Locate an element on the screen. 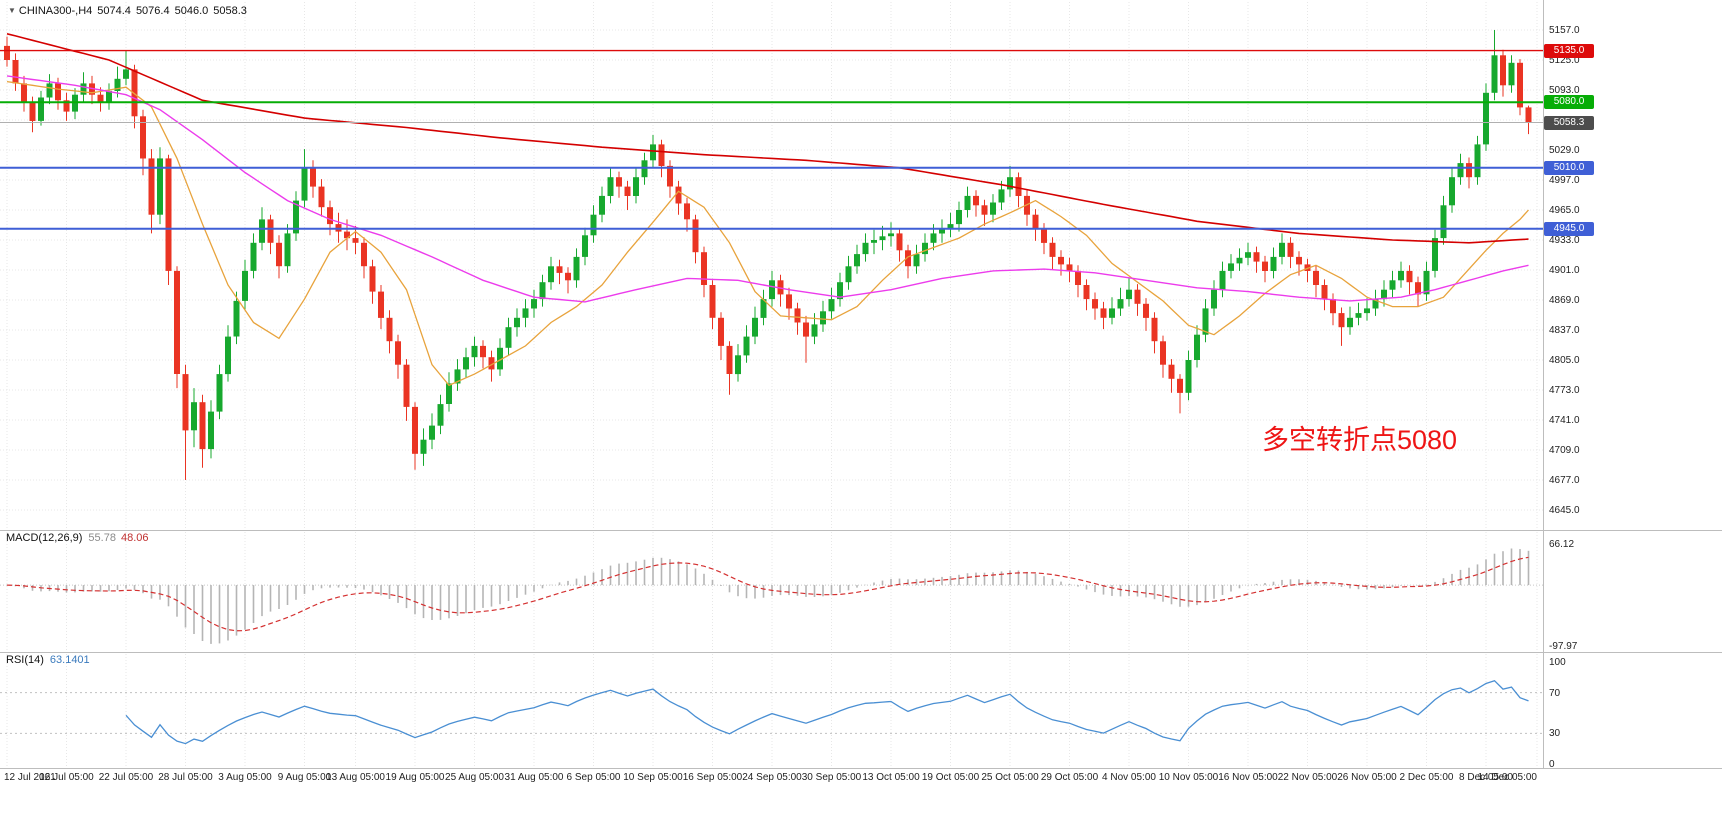 This screenshot has width=1722, height=838. high-value: 5076.4 is located at coordinates (152, 11).